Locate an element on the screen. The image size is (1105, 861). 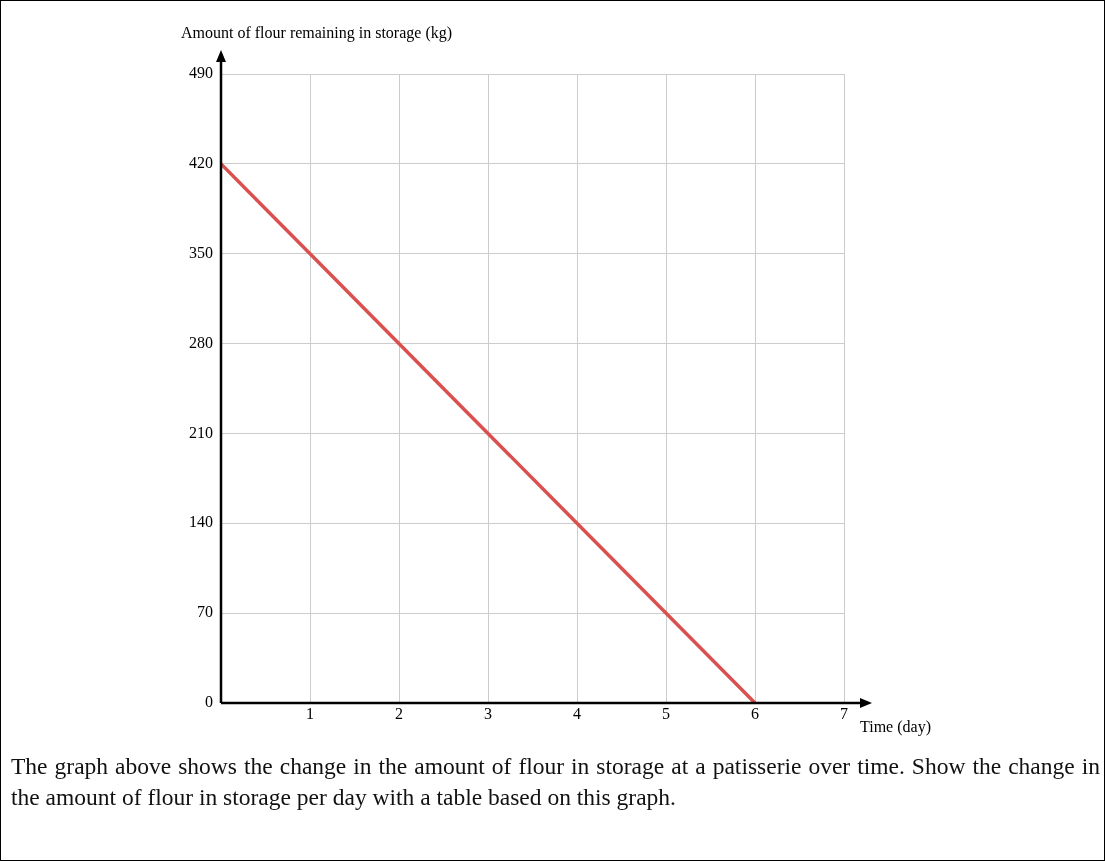
y-tick-label: 140 is located at coordinates (201, 522).